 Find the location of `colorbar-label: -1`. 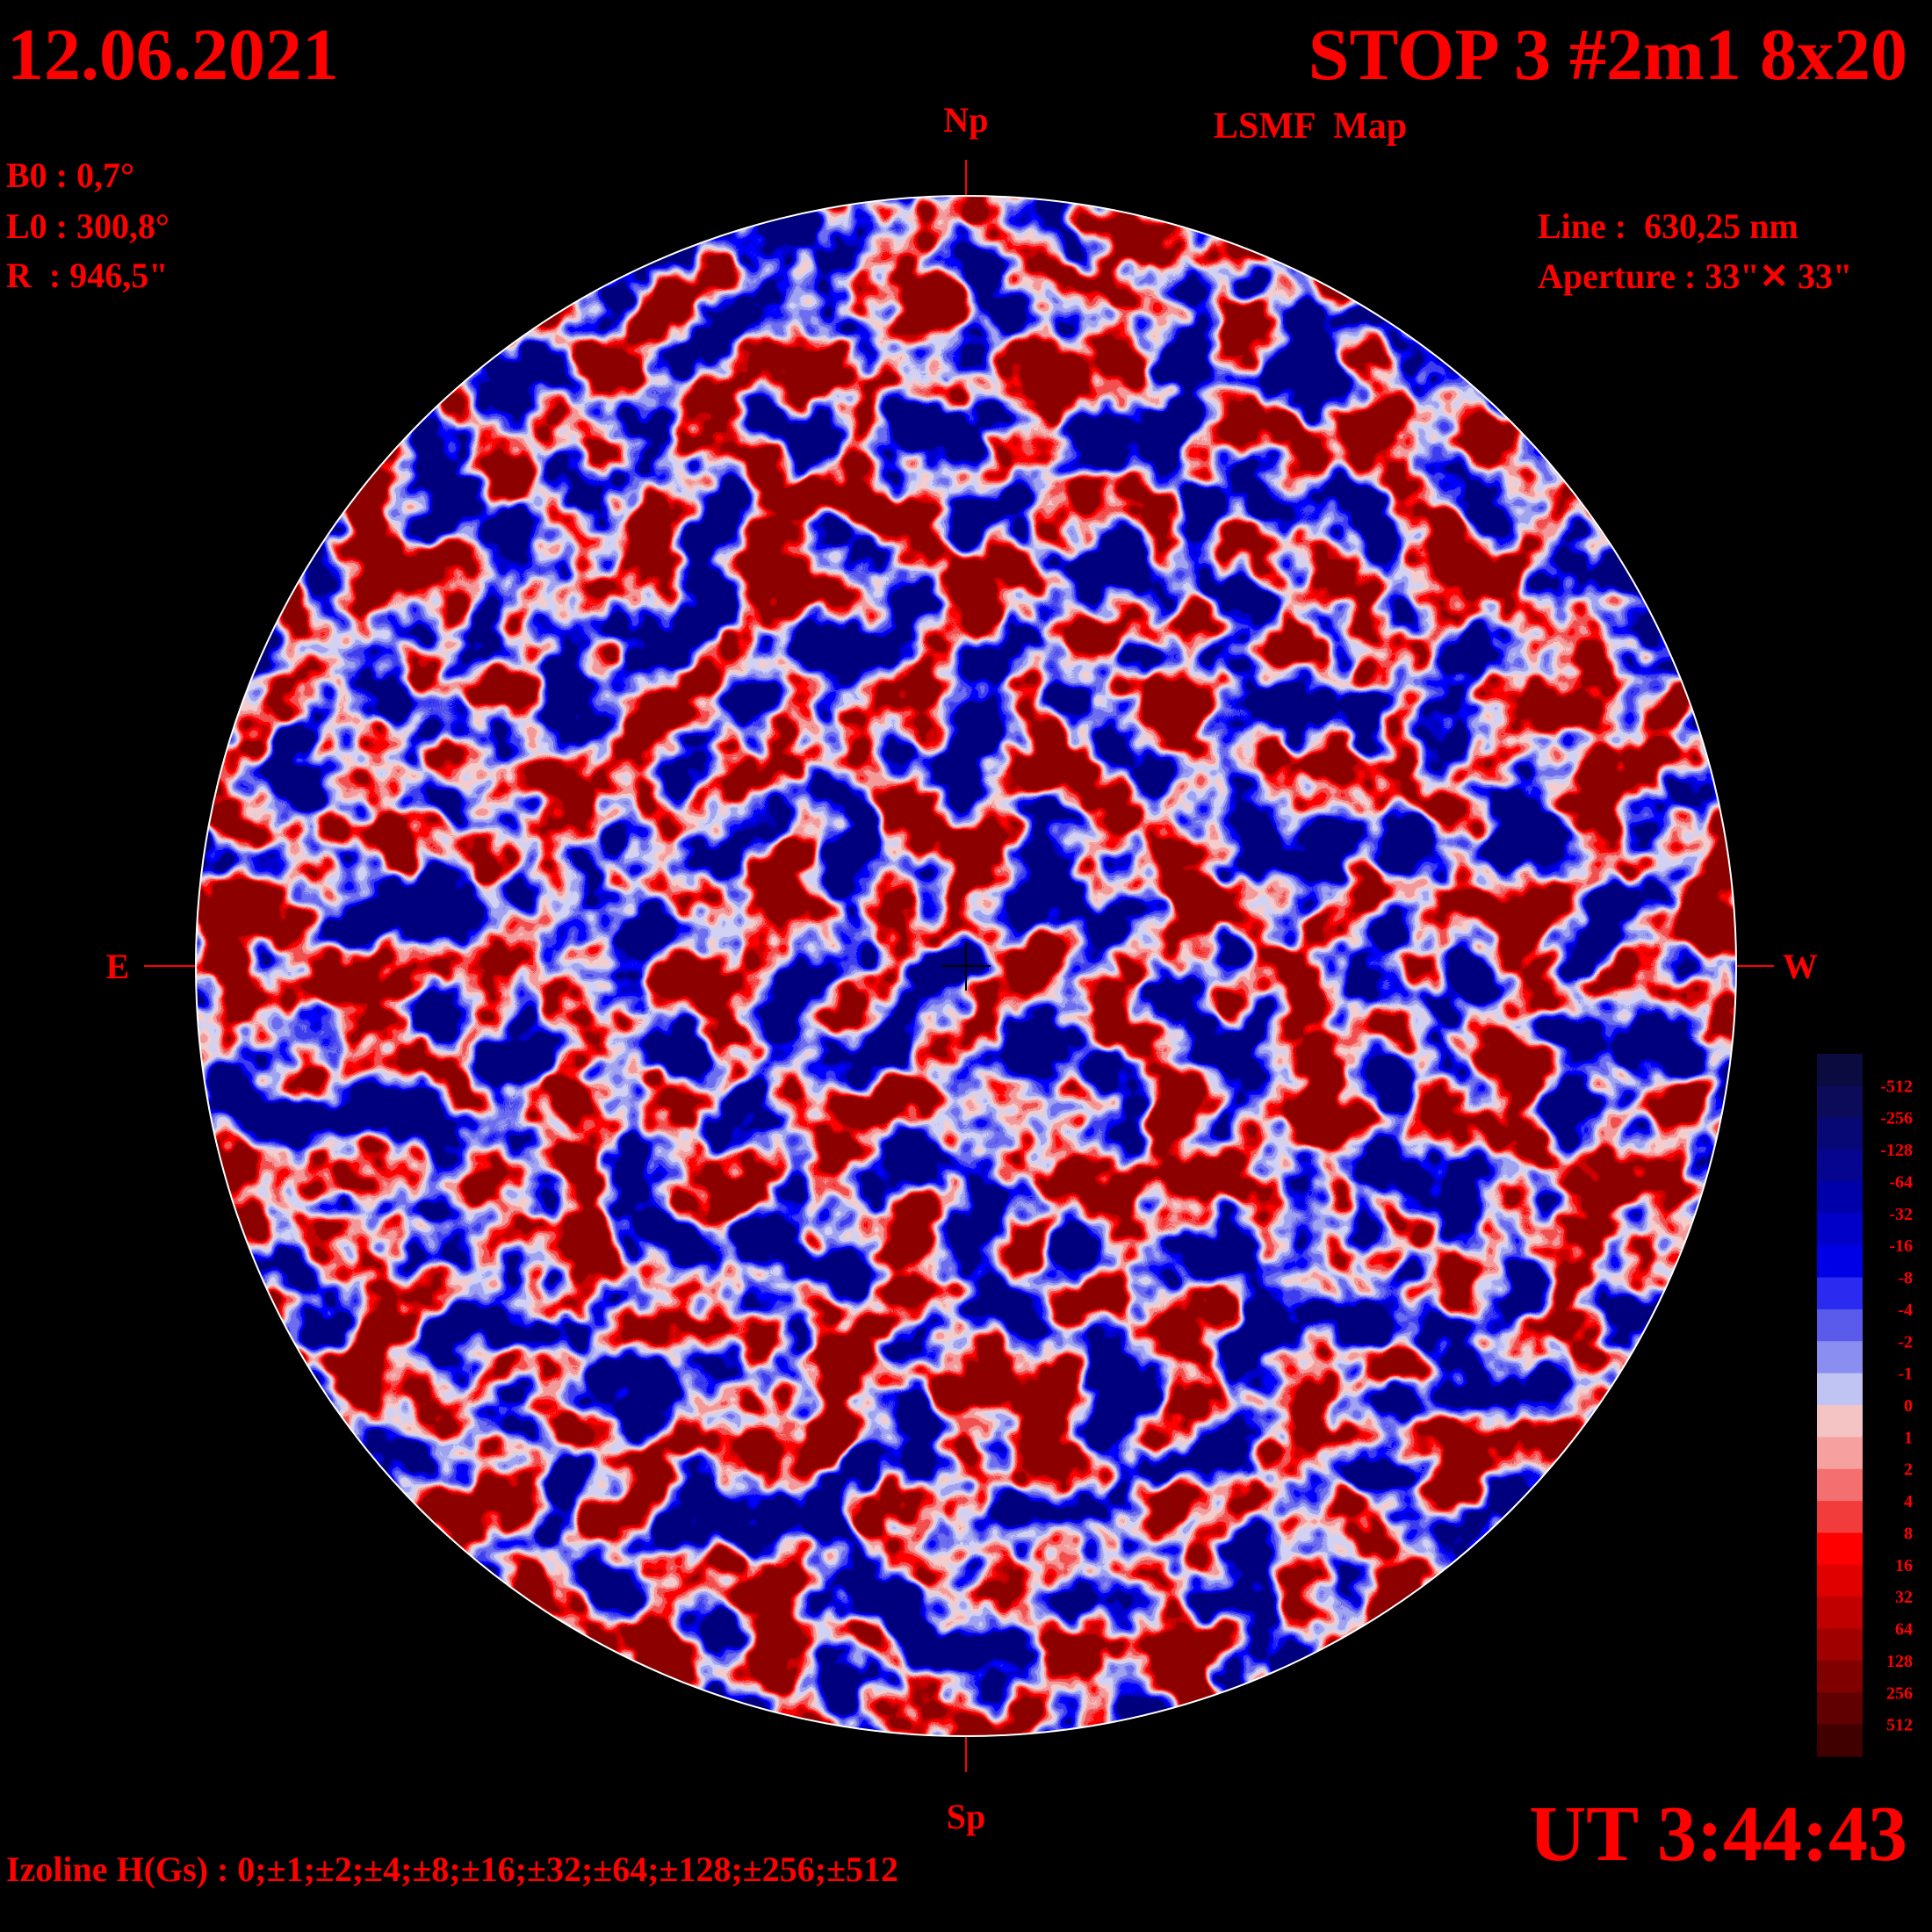

colorbar-label: -1 is located at coordinates (1906, 1374).